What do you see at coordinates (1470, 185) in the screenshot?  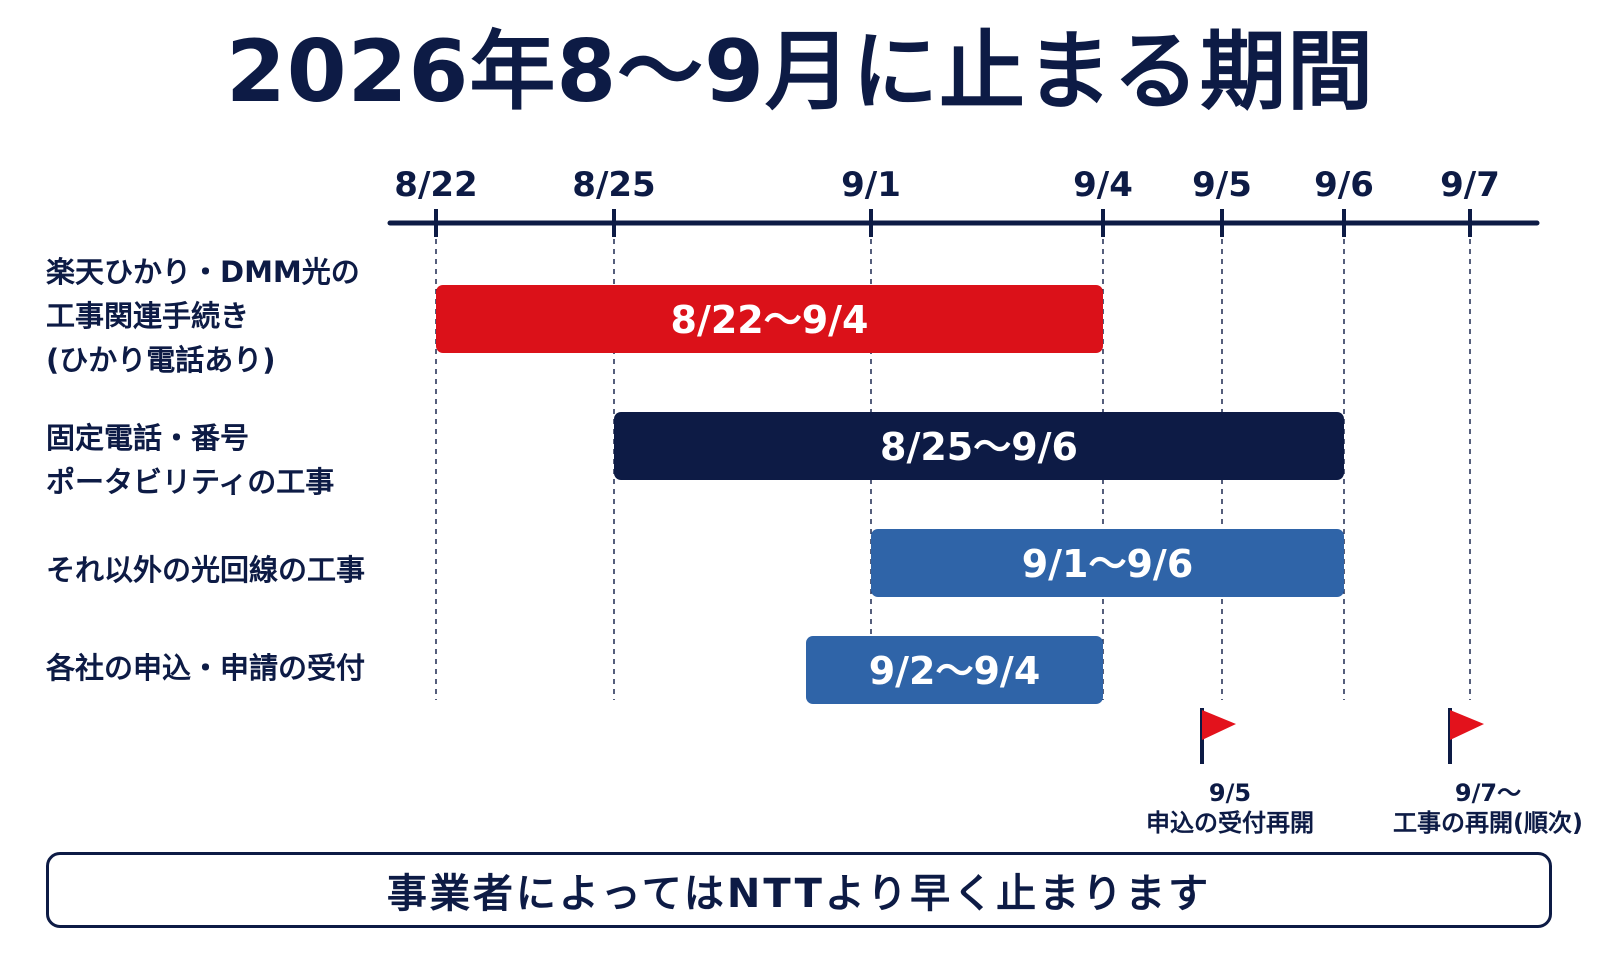 I see `tick-label: 9/7` at bounding box center [1470, 185].